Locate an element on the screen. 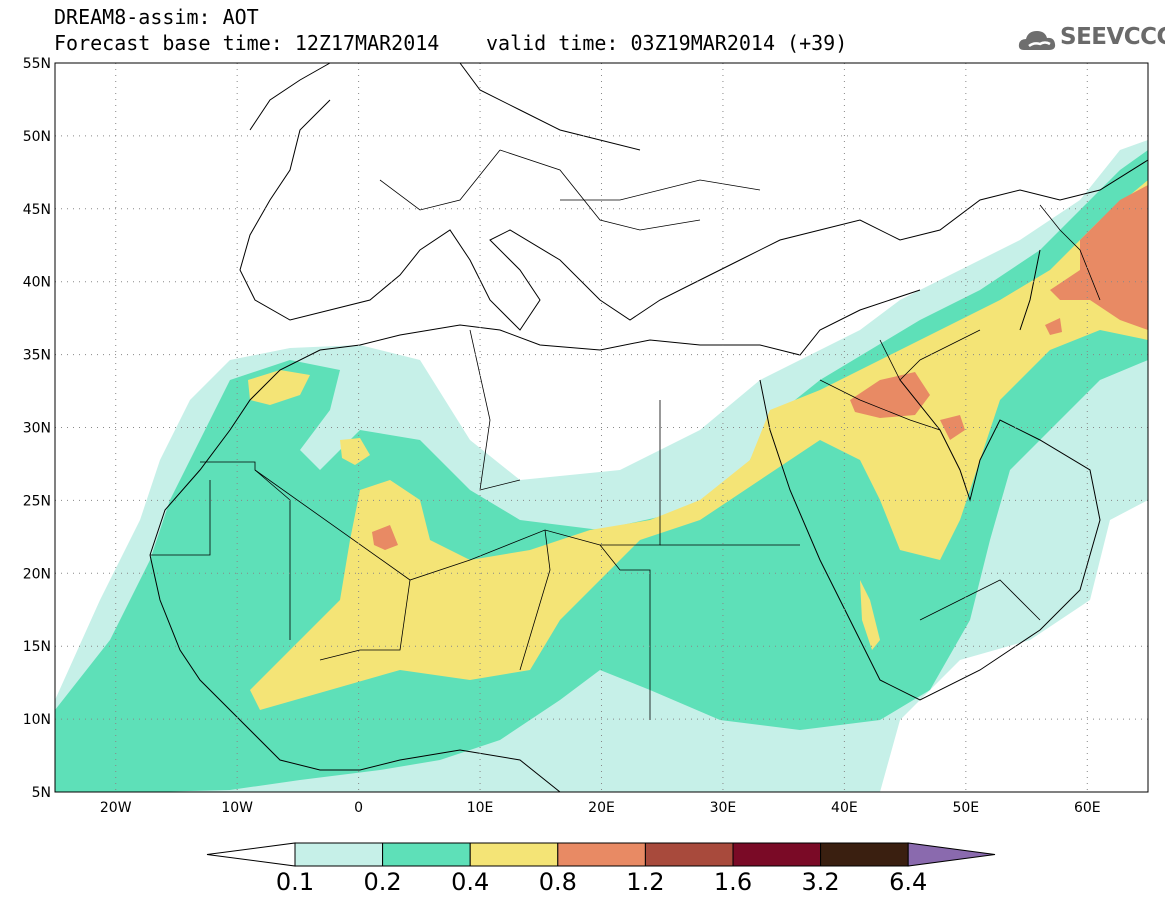 The width and height of the screenshot is (1165, 905). colorbar-label: 3.2 is located at coordinates (820, 882).